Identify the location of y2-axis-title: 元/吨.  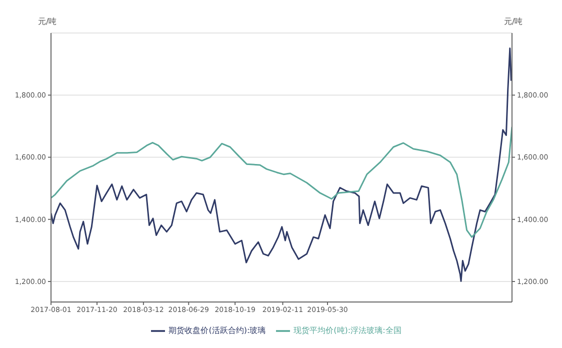
(513, 21).